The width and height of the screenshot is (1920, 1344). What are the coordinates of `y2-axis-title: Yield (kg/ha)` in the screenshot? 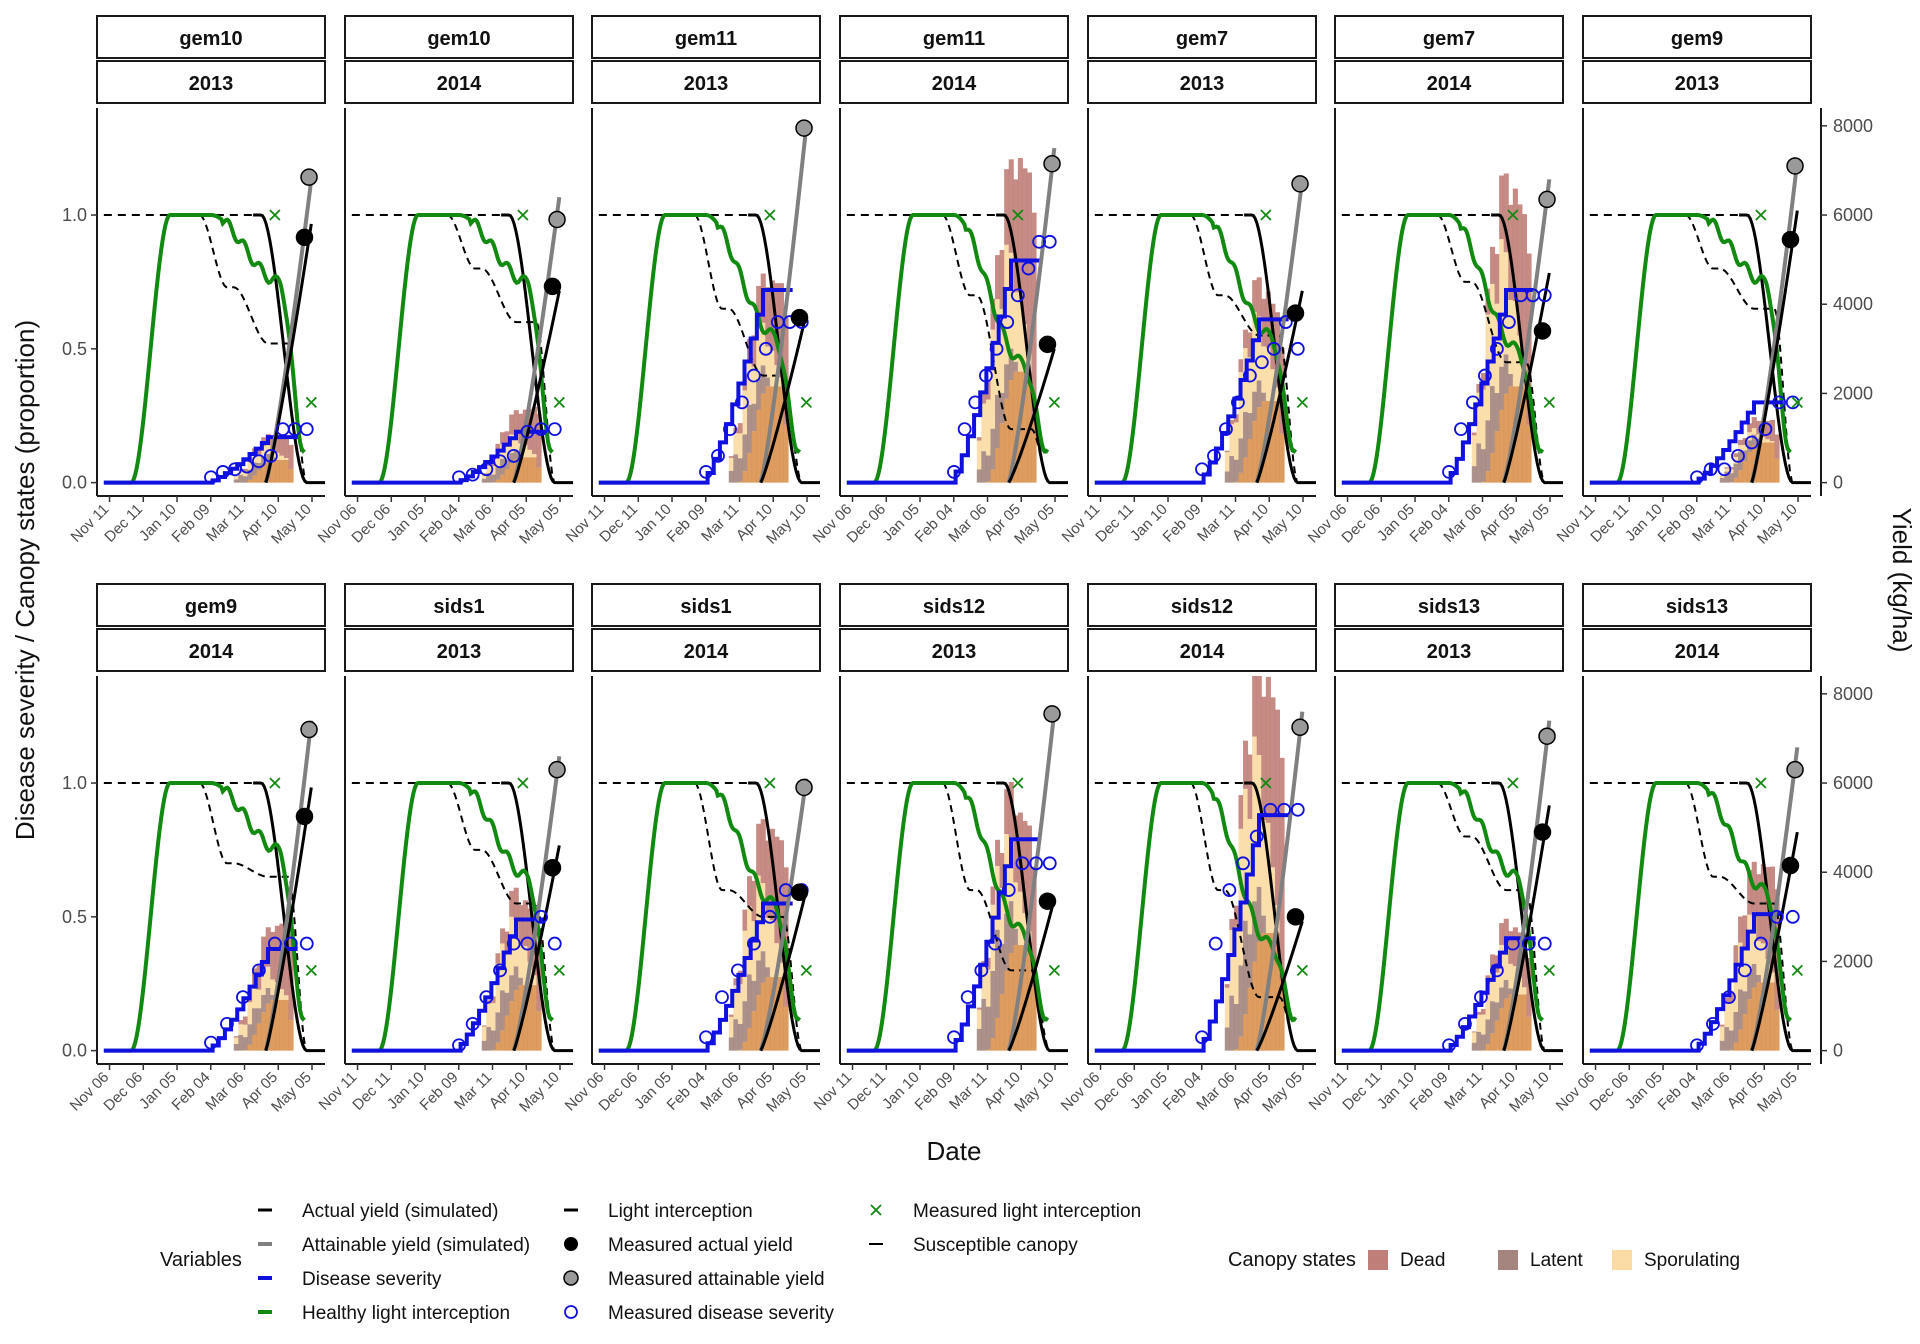 It's located at (1902, 580).